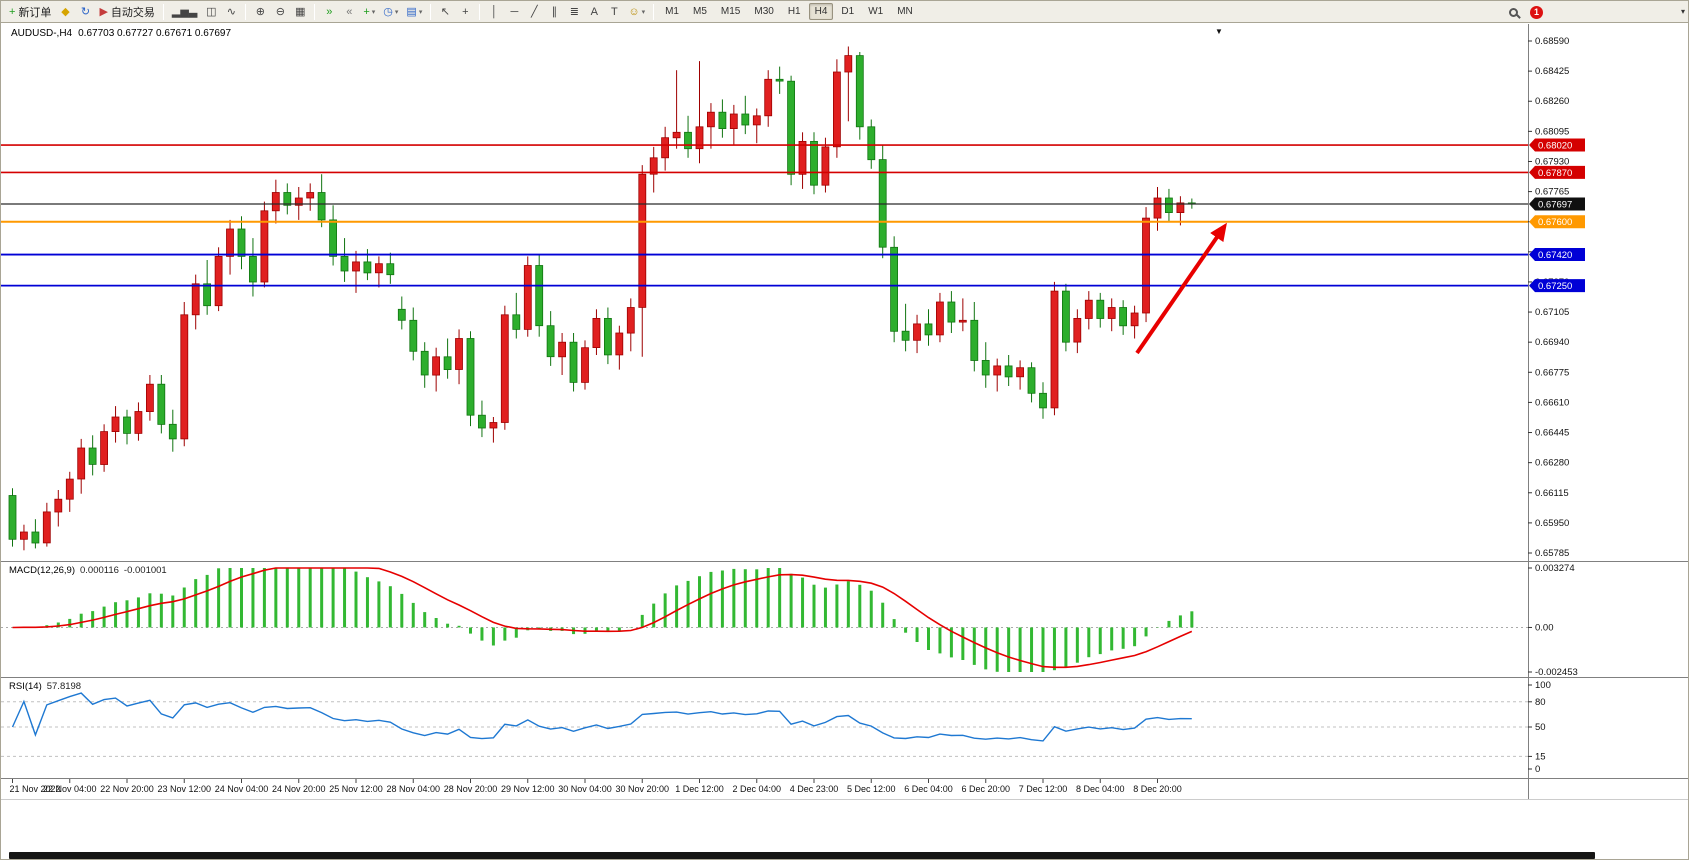 This screenshot has height=860, width=1689. Describe the element at coordinates (802, 855) in the screenshot. I see `horizontal-scrollbar` at that location.